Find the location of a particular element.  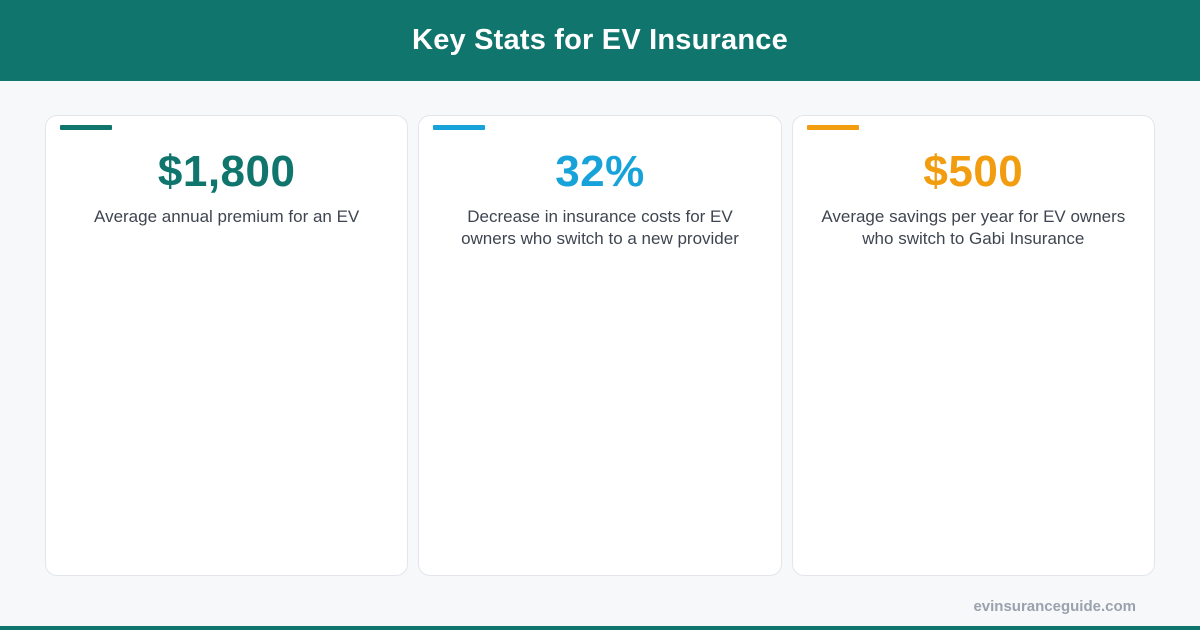

stat-value: $500 is located at coordinates (973, 171).